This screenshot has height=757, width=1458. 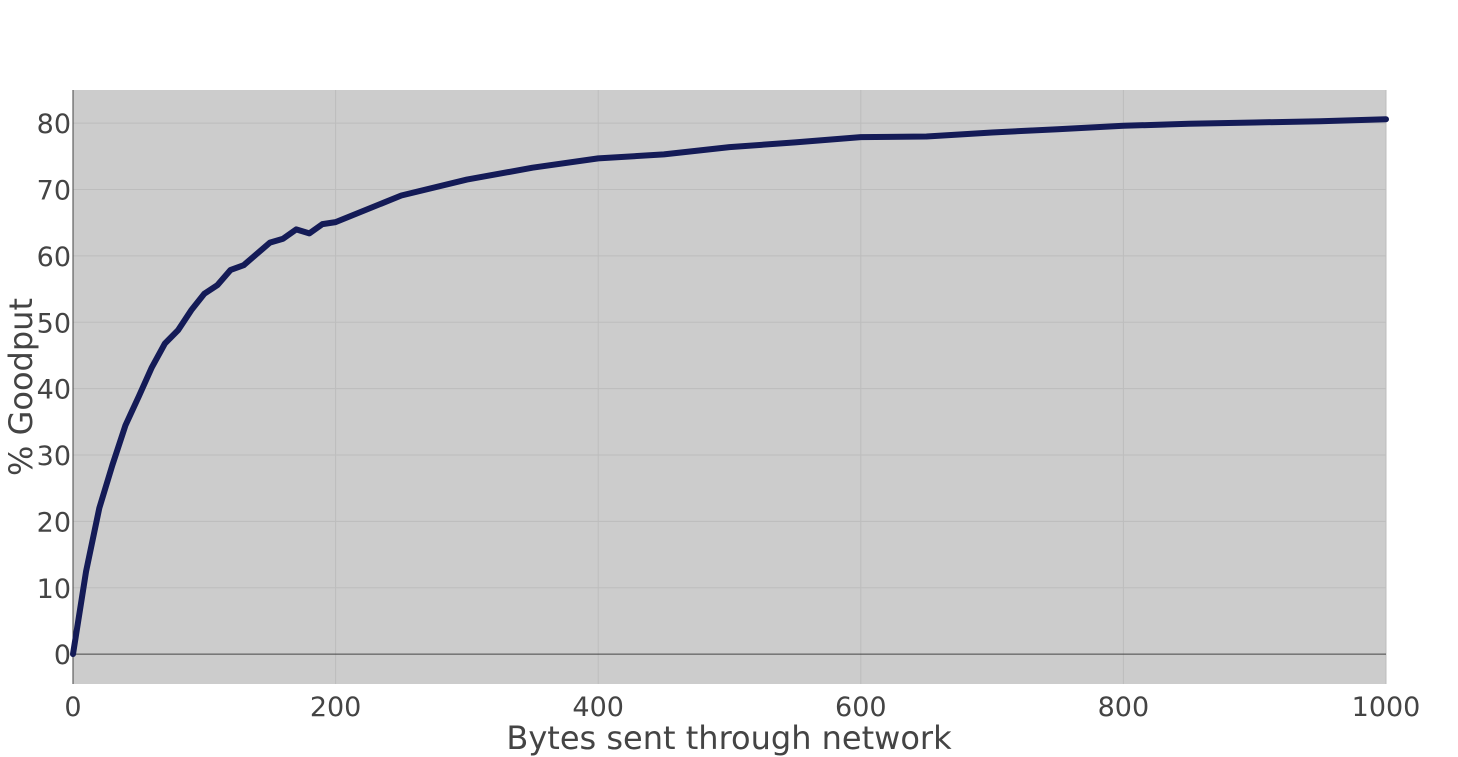 I want to click on x-axis-title: Bytes sent through network, so click(x=729, y=738).